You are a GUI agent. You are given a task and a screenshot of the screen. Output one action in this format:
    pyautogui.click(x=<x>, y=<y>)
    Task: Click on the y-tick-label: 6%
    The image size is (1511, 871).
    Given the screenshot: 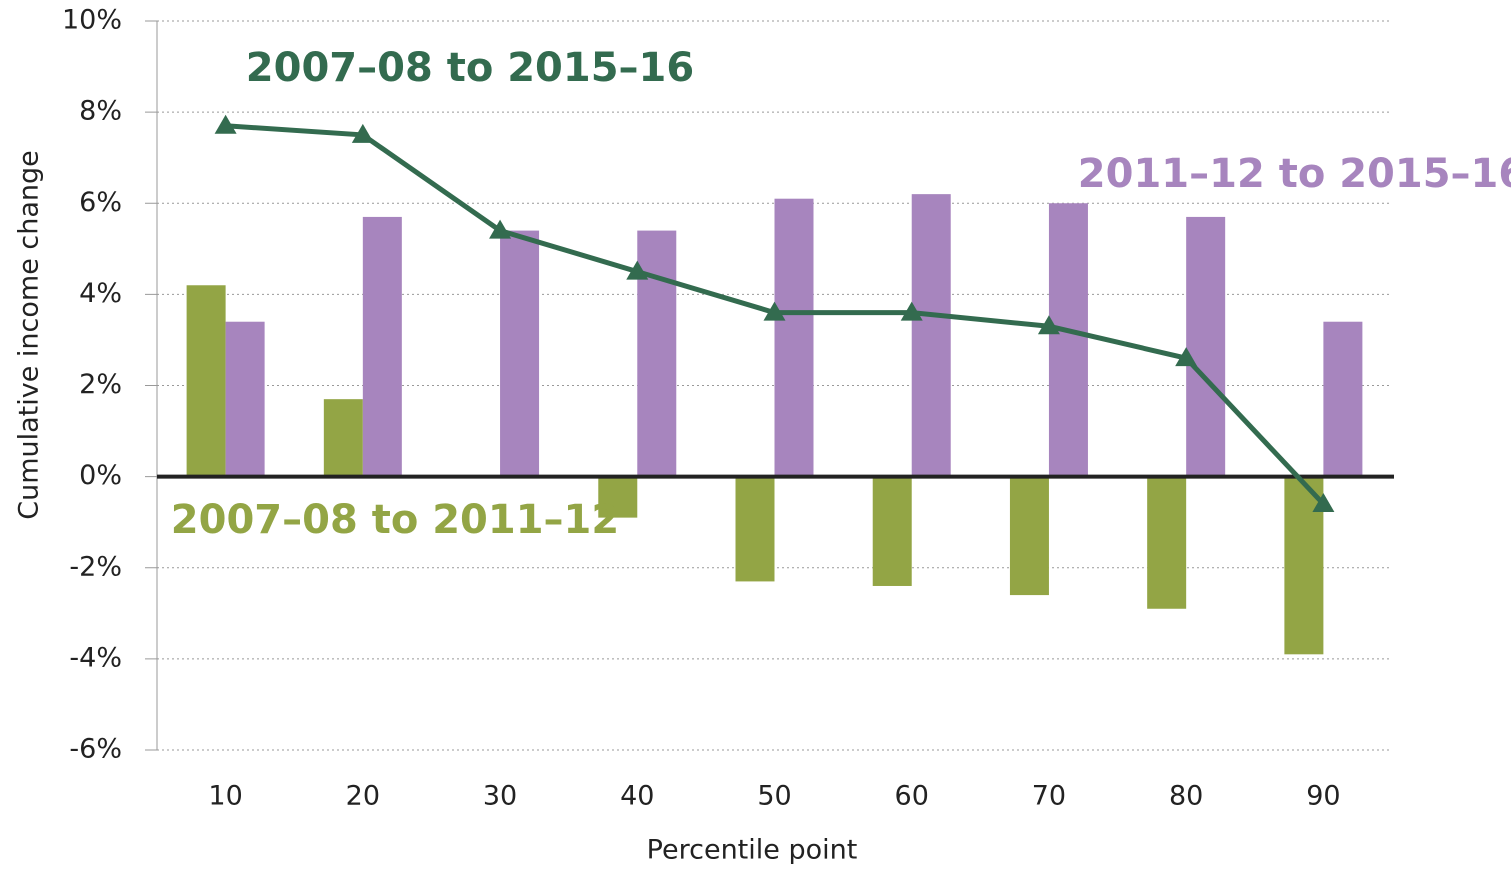 What is the action you would take?
    pyautogui.click(x=100, y=202)
    